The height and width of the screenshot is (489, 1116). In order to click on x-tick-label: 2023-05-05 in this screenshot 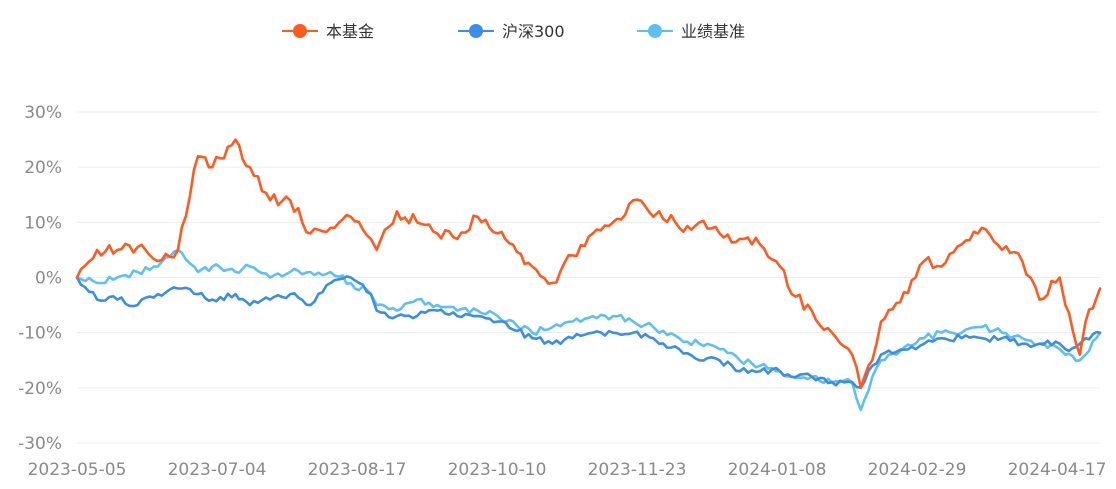, I will do `click(77, 470)`.